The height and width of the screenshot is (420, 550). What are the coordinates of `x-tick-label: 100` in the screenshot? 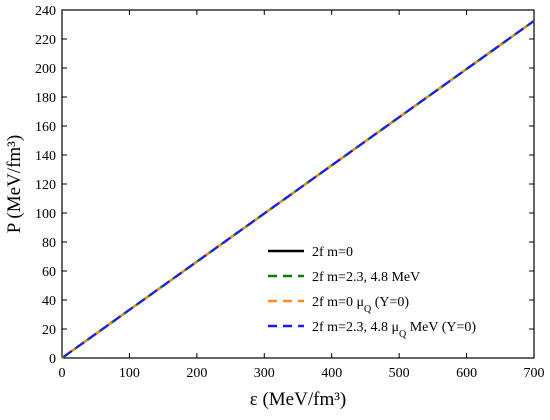 It's located at (129, 373).